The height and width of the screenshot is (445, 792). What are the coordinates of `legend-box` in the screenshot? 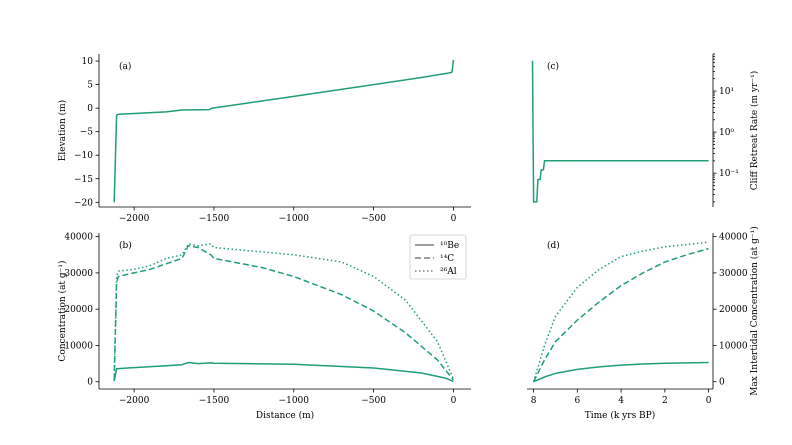 It's located at (438, 257).